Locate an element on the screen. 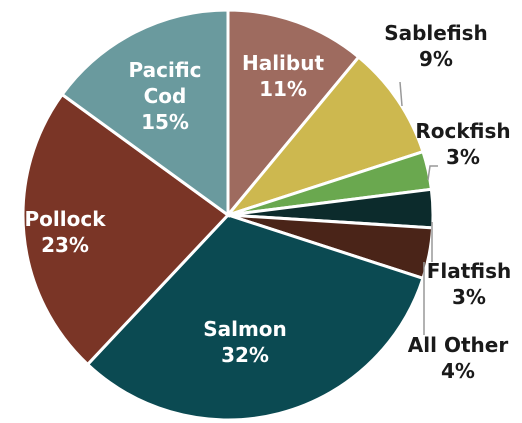 The width and height of the screenshot is (522, 423). value-label: 23% is located at coordinates (65, 245).